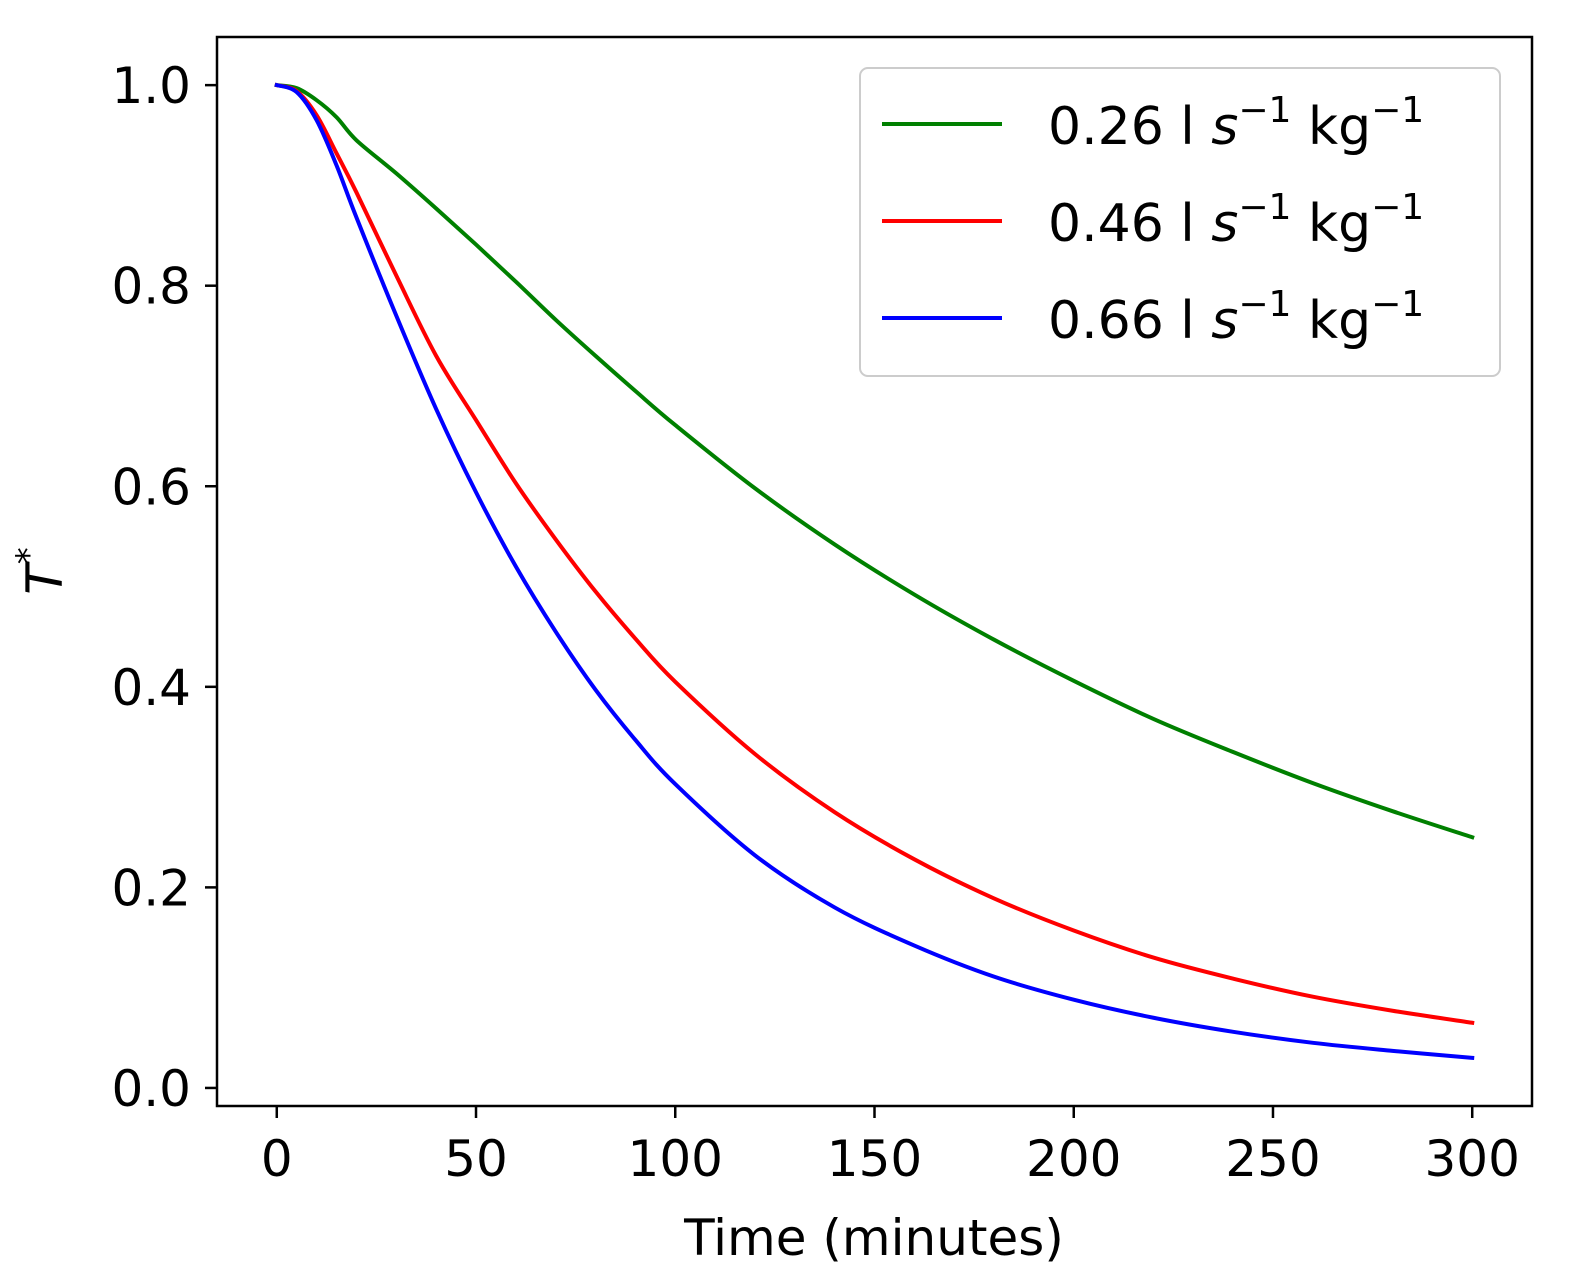  What do you see at coordinates (45, 578) in the screenshot?
I see `y-axis-label: T` at bounding box center [45, 578].